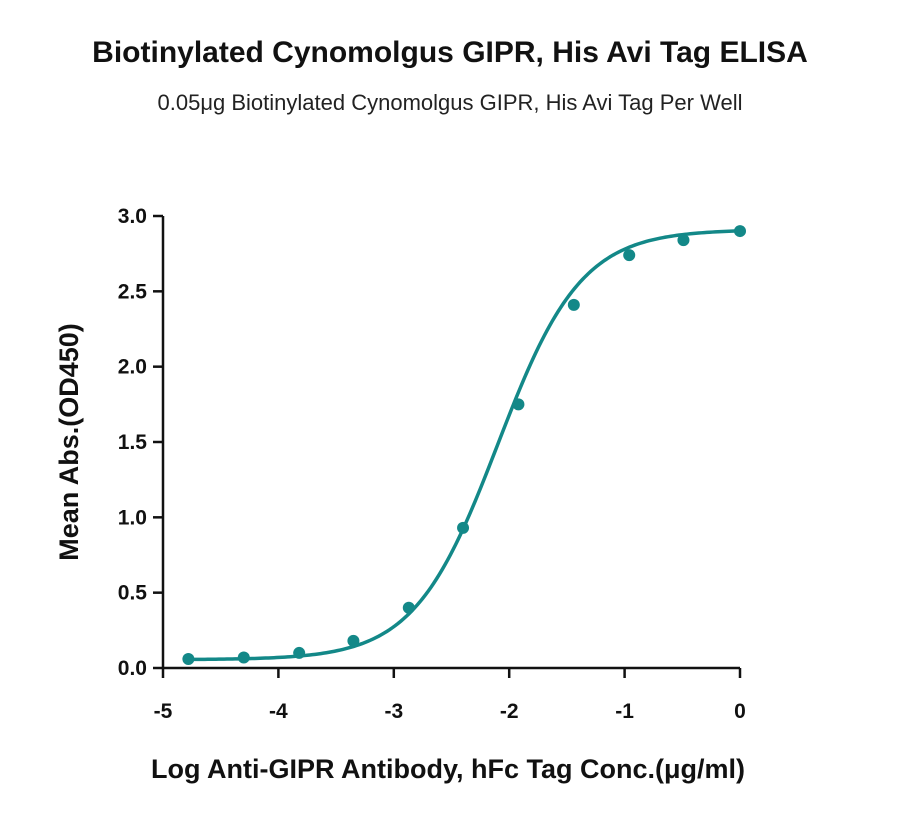  What do you see at coordinates (133, 593) in the screenshot?
I see `y-tick-label: 0.5` at bounding box center [133, 593].